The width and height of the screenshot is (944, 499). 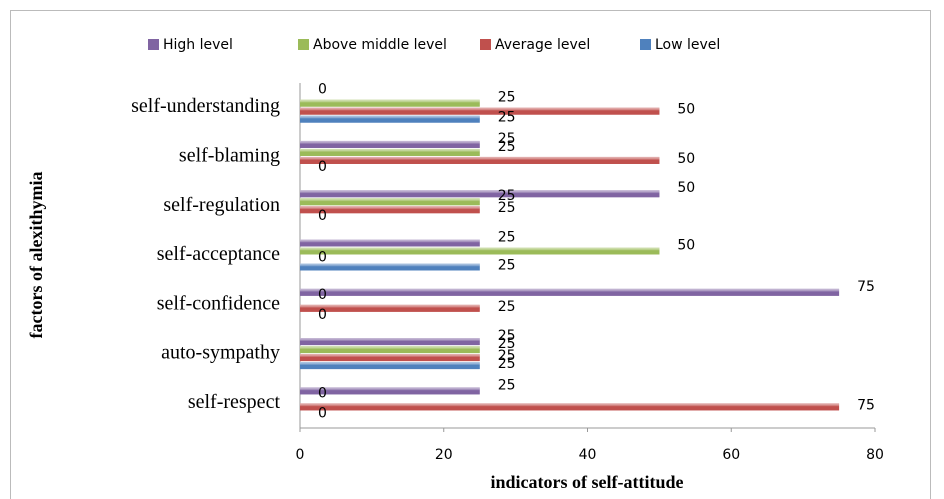 What do you see at coordinates (220, 353) in the screenshot?
I see `y-tick-label: auto-sympathy` at bounding box center [220, 353].